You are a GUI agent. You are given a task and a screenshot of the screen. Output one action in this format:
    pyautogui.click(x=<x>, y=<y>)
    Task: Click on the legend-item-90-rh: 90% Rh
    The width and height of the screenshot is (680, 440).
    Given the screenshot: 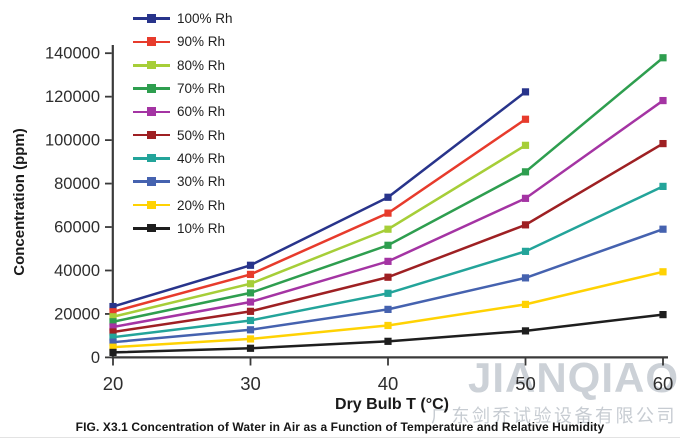 What is the action you would take?
    pyautogui.click(x=183, y=41)
    